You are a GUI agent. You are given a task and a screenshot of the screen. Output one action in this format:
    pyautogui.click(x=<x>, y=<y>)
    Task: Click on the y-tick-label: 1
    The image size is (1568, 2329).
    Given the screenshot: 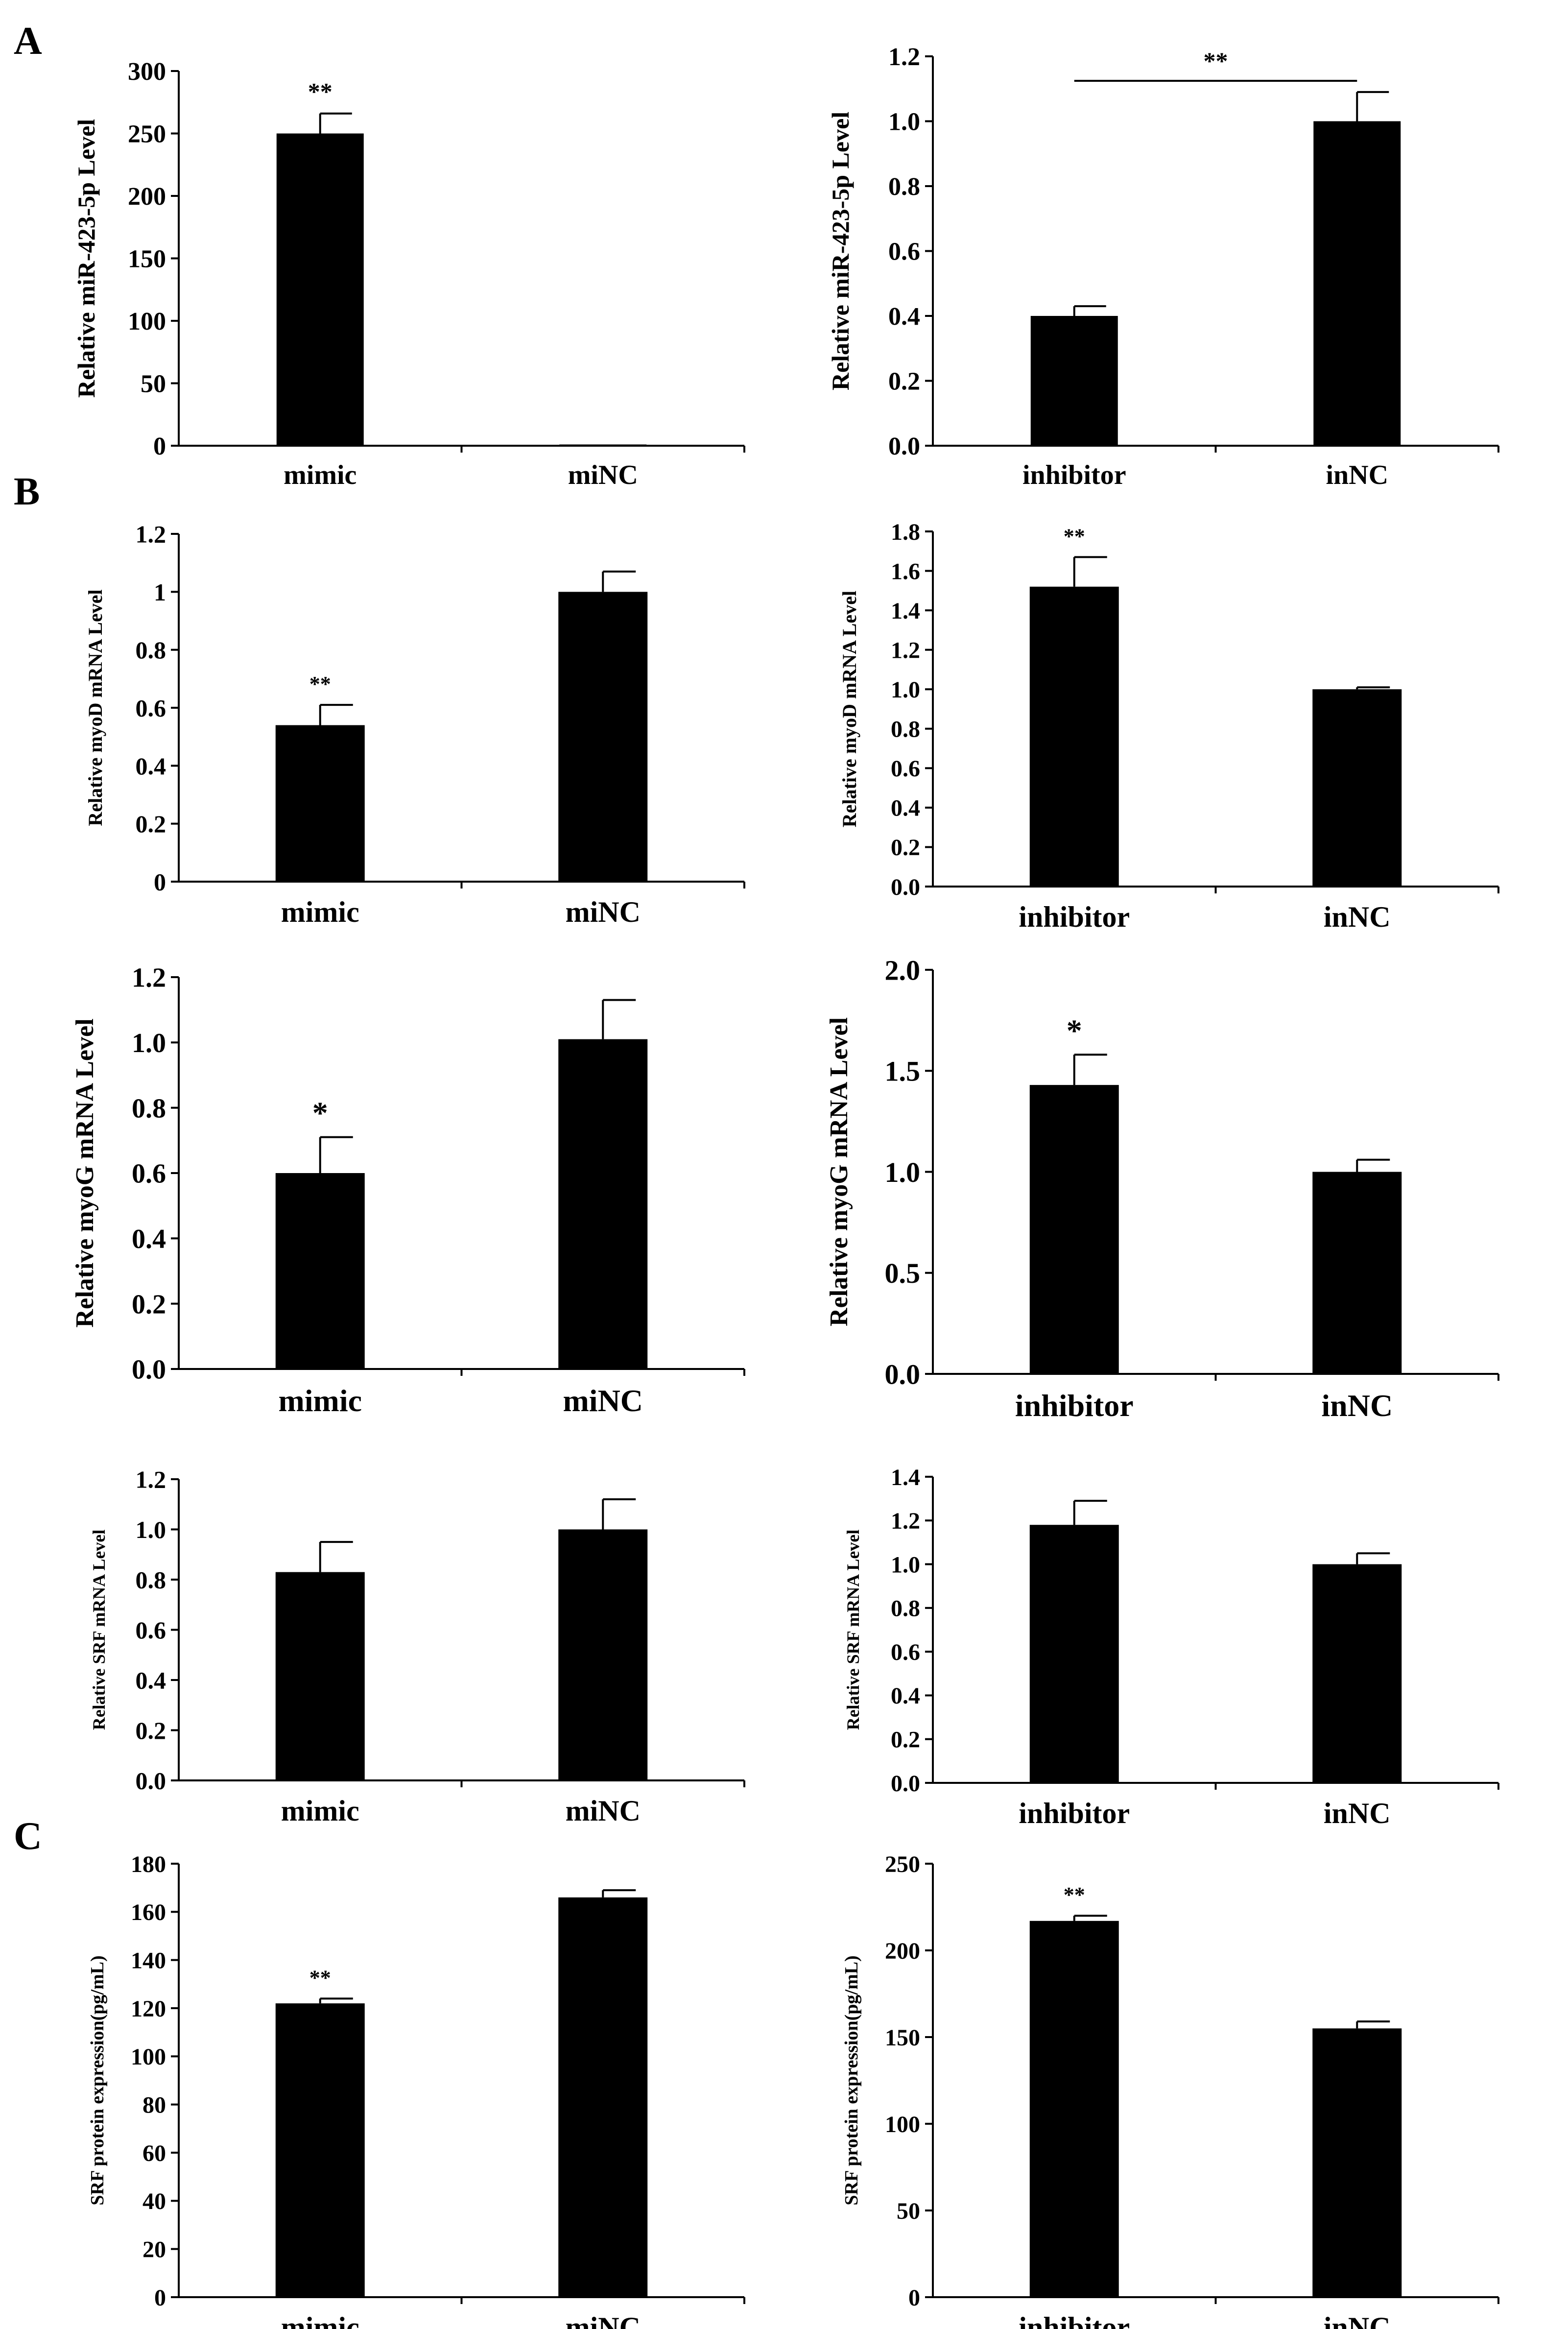 What is the action you would take?
    pyautogui.click(x=160, y=592)
    